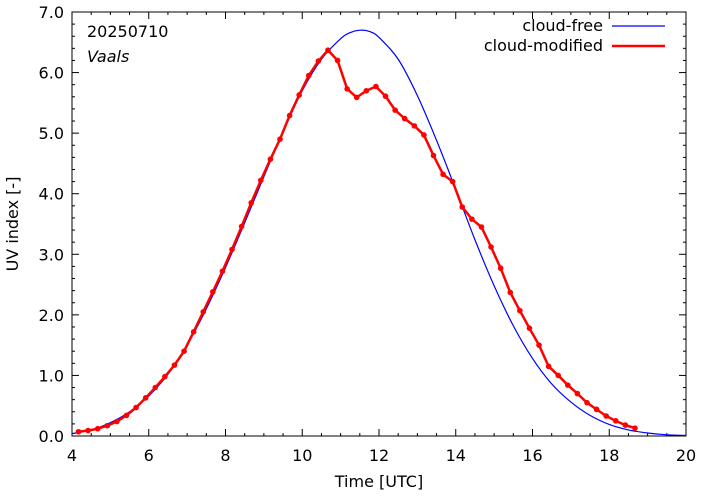 Image resolution: width=702 pixels, height=497 pixels. I want to click on y-tick-label: 0.0, so click(51, 436).